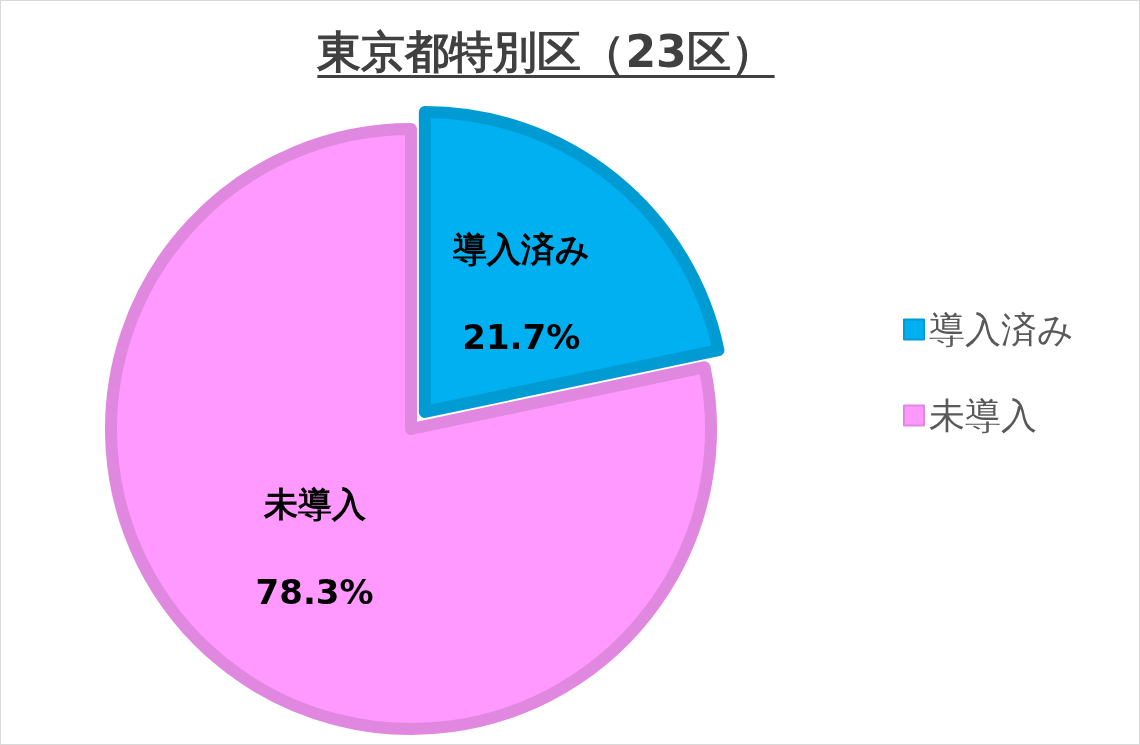 The width and height of the screenshot is (1140, 745). I want to click on data-label: 21.7%, so click(521, 337).